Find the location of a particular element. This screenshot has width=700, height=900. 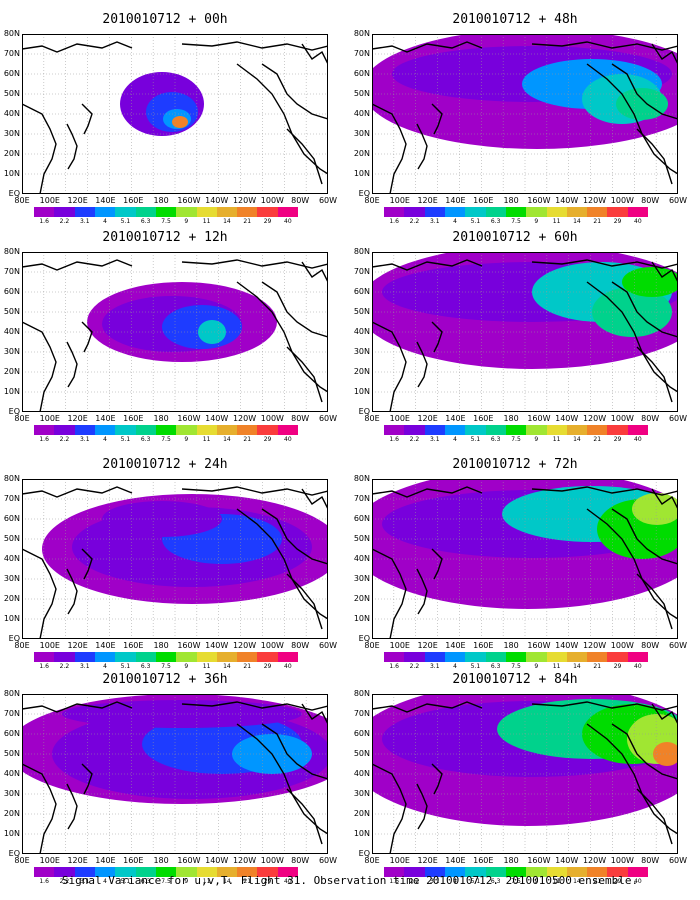

colorbar-label: 7.5 is located at coordinates (166, 881).